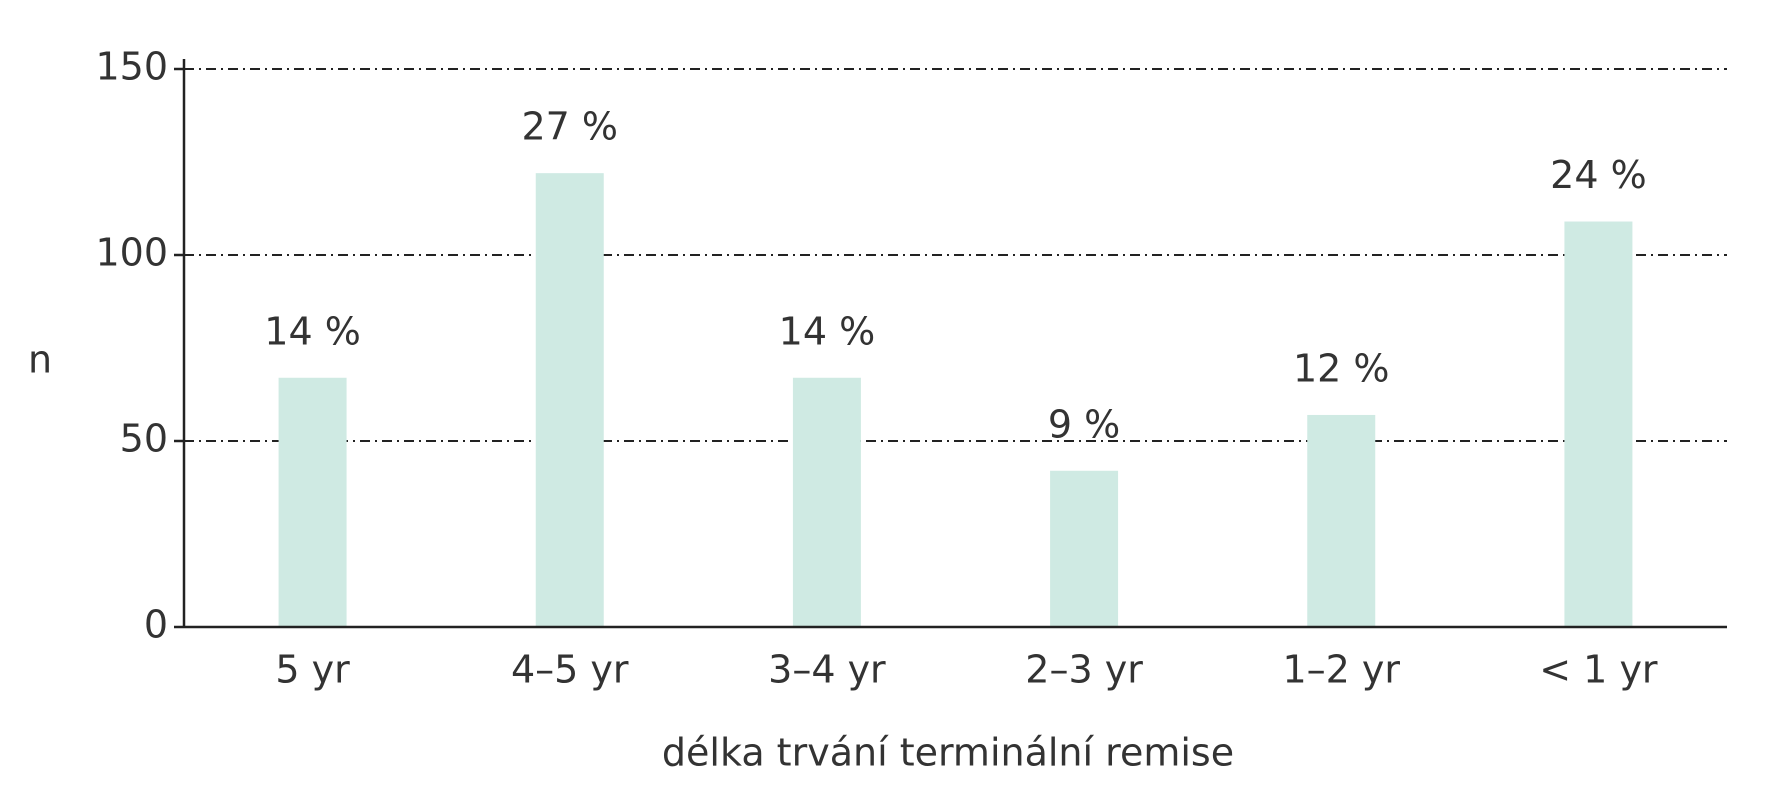 Image resolution: width=1784 pixels, height=800 pixels. Describe the element at coordinates (40, 360) in the screenshot. I see `y-axis-label: n` at that location.